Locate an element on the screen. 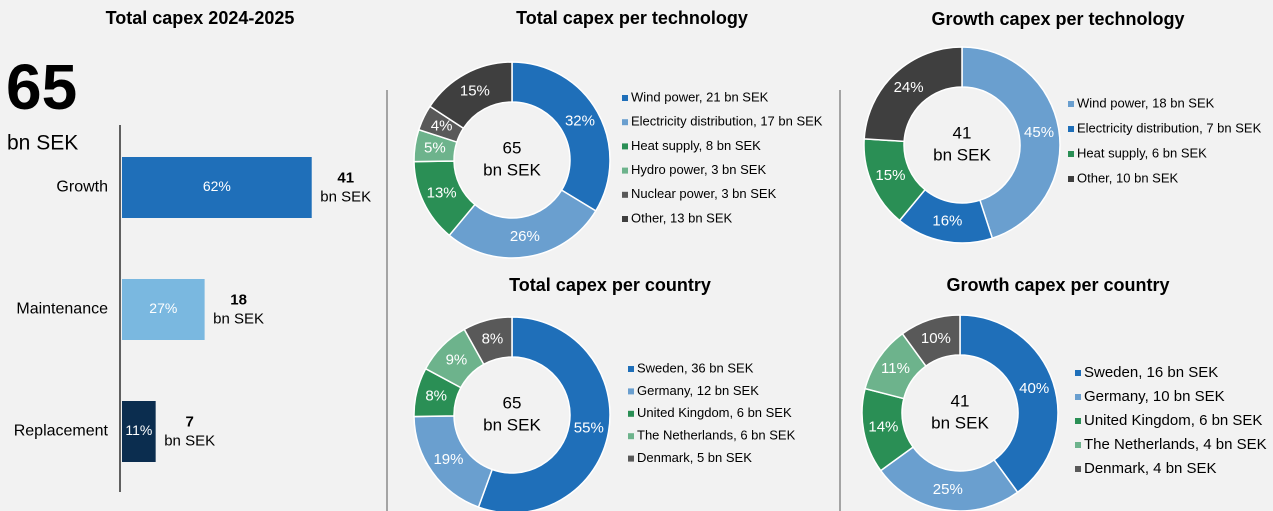 The width and height of the screenshot is (1273, 511). slice-label: 32% is located at coordinates (580, 121).